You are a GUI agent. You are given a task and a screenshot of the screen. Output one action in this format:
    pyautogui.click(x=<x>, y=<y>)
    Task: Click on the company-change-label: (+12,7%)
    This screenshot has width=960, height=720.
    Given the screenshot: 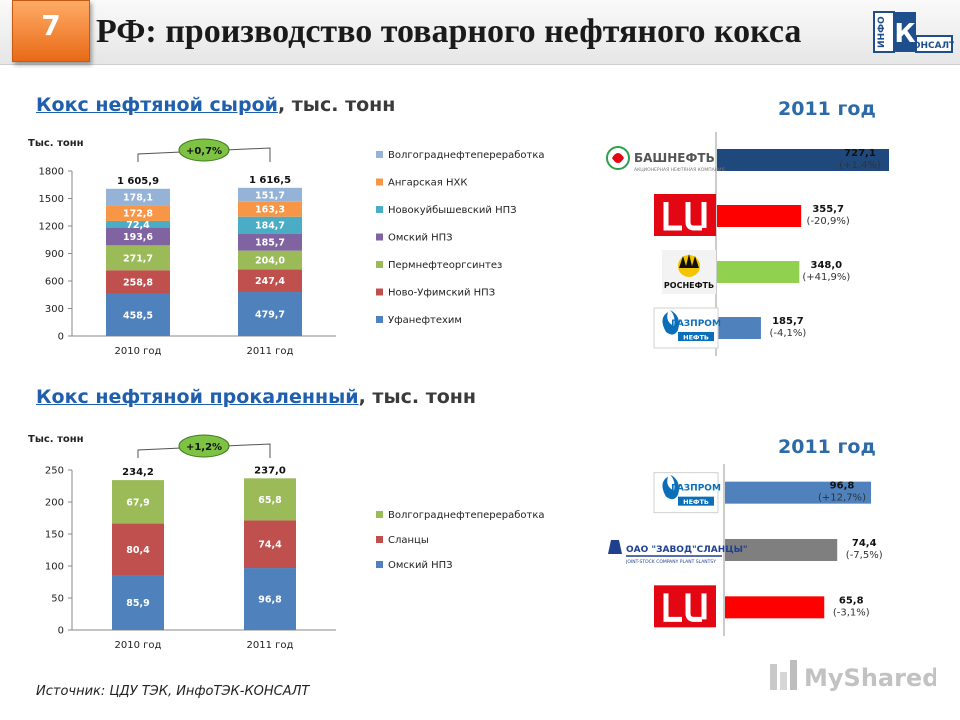 What is the action you would take?
    pyautogui.click(x=842, y=498)
    